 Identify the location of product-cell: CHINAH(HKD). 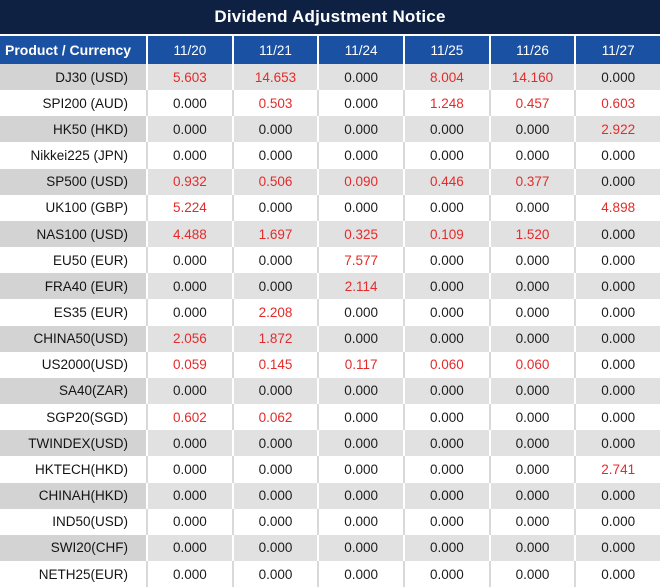
(74, 495).